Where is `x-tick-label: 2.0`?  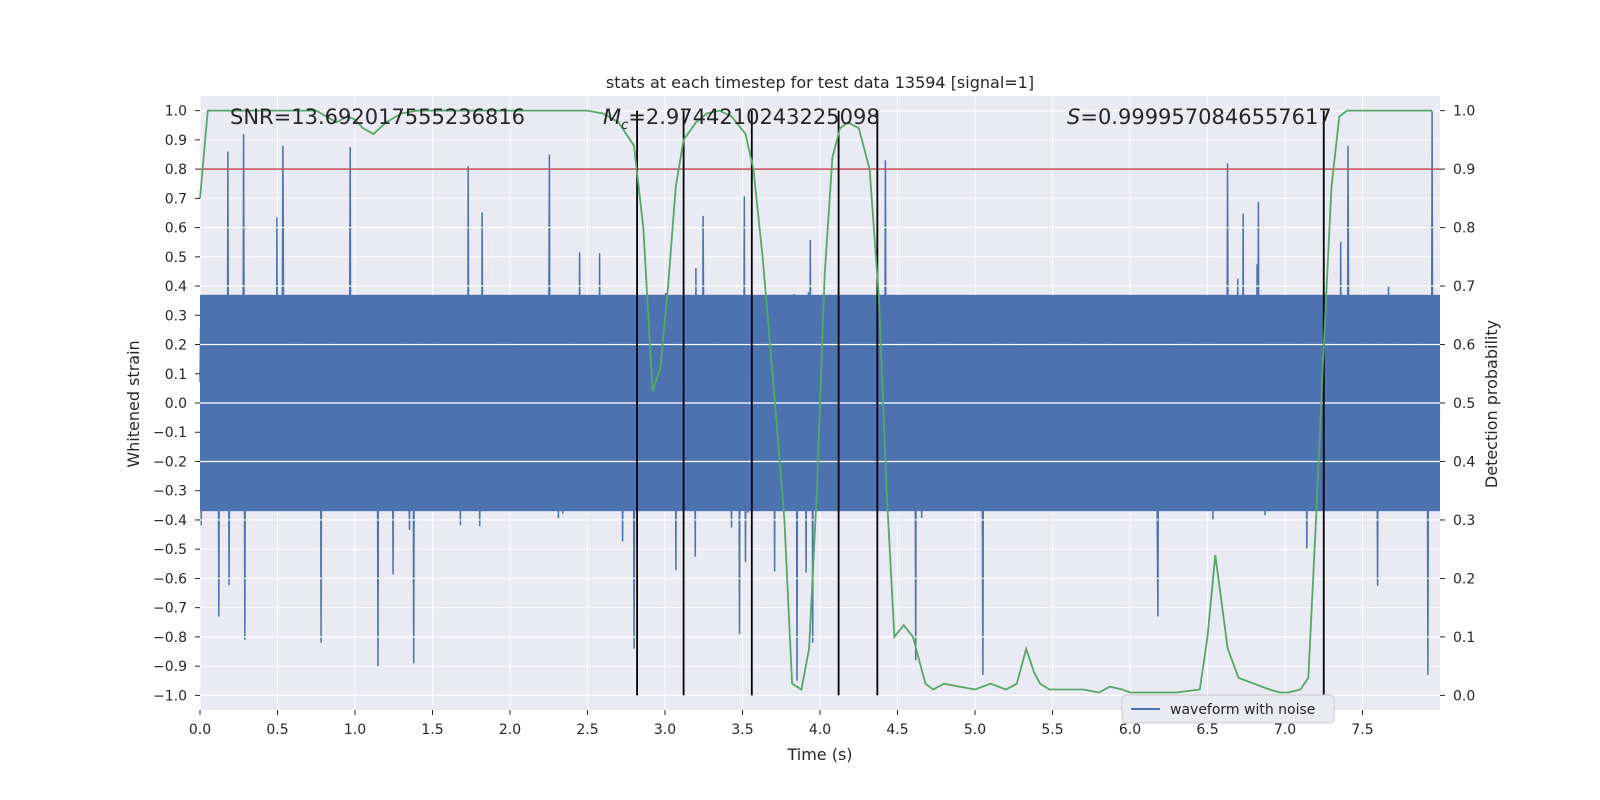 x-tick-label: 2.0 is located at coordinates (510, 730).